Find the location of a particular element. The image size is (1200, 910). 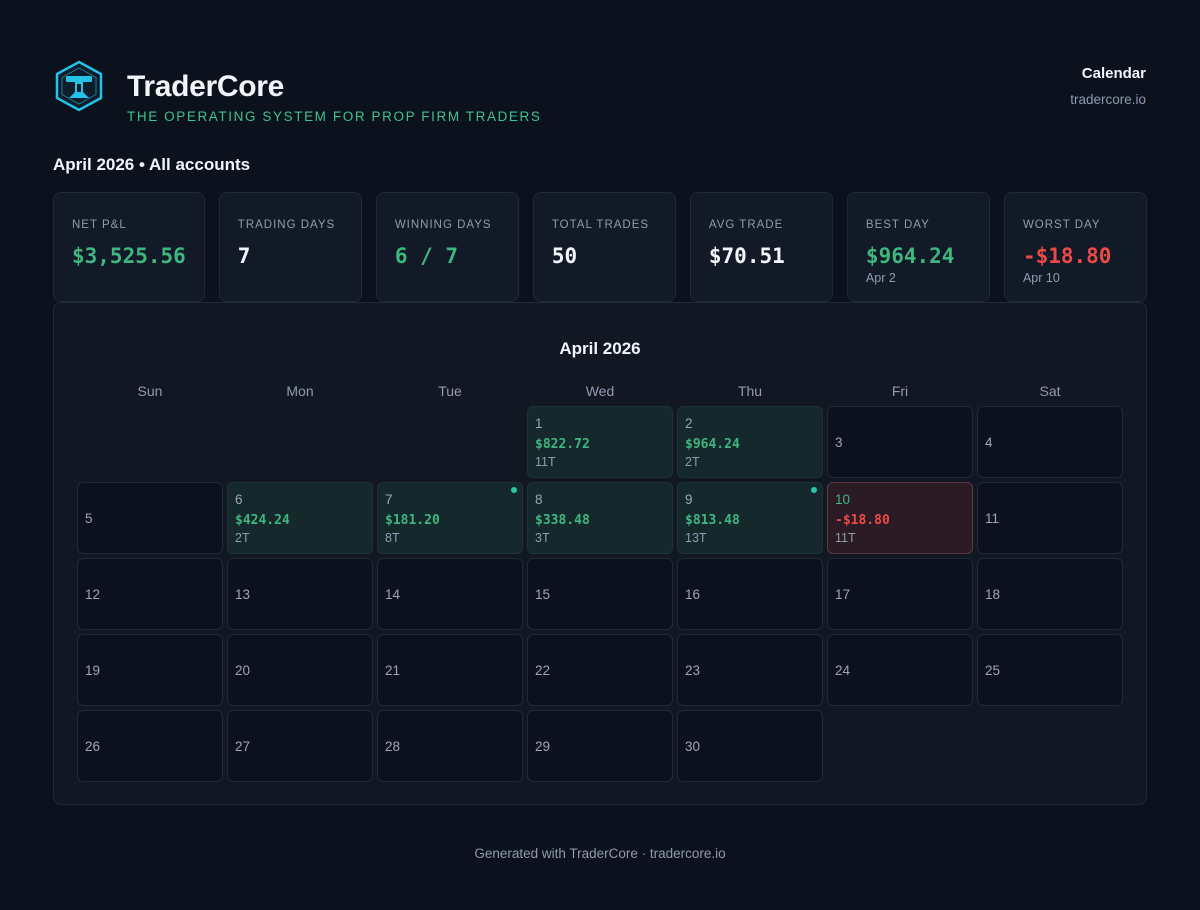

weekday-label: Fri is located at coordinates (900, 391).